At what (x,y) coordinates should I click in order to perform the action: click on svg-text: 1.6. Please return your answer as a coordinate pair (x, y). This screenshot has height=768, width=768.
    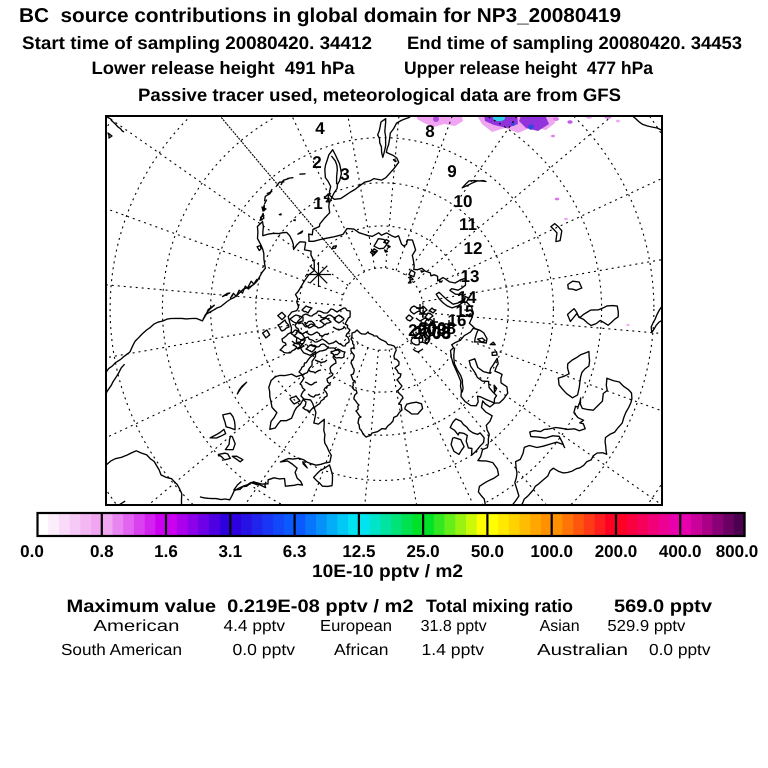
    Looking at the image, I should click on (166, 551).